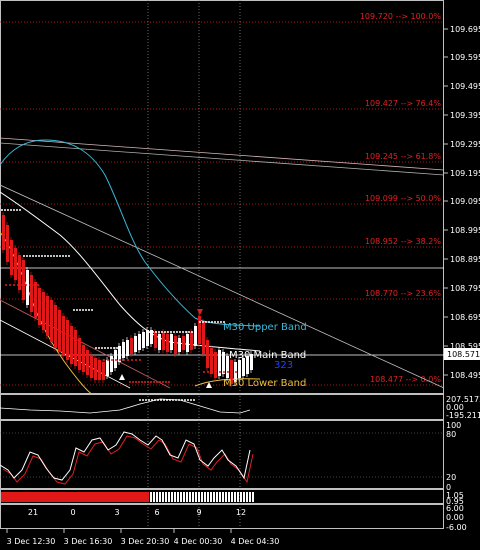  I want to click on current-price-box, so click(462, 354).